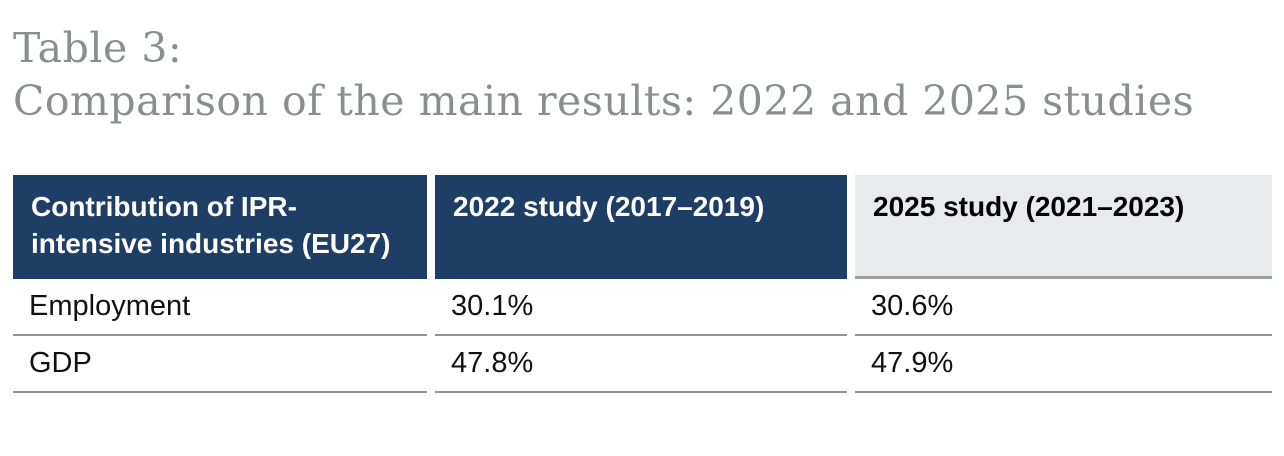  What do you see at coordinates (220, 307) in the screenshot?
I see `row-employment-label: Employment` at bounding box center [220, 307].